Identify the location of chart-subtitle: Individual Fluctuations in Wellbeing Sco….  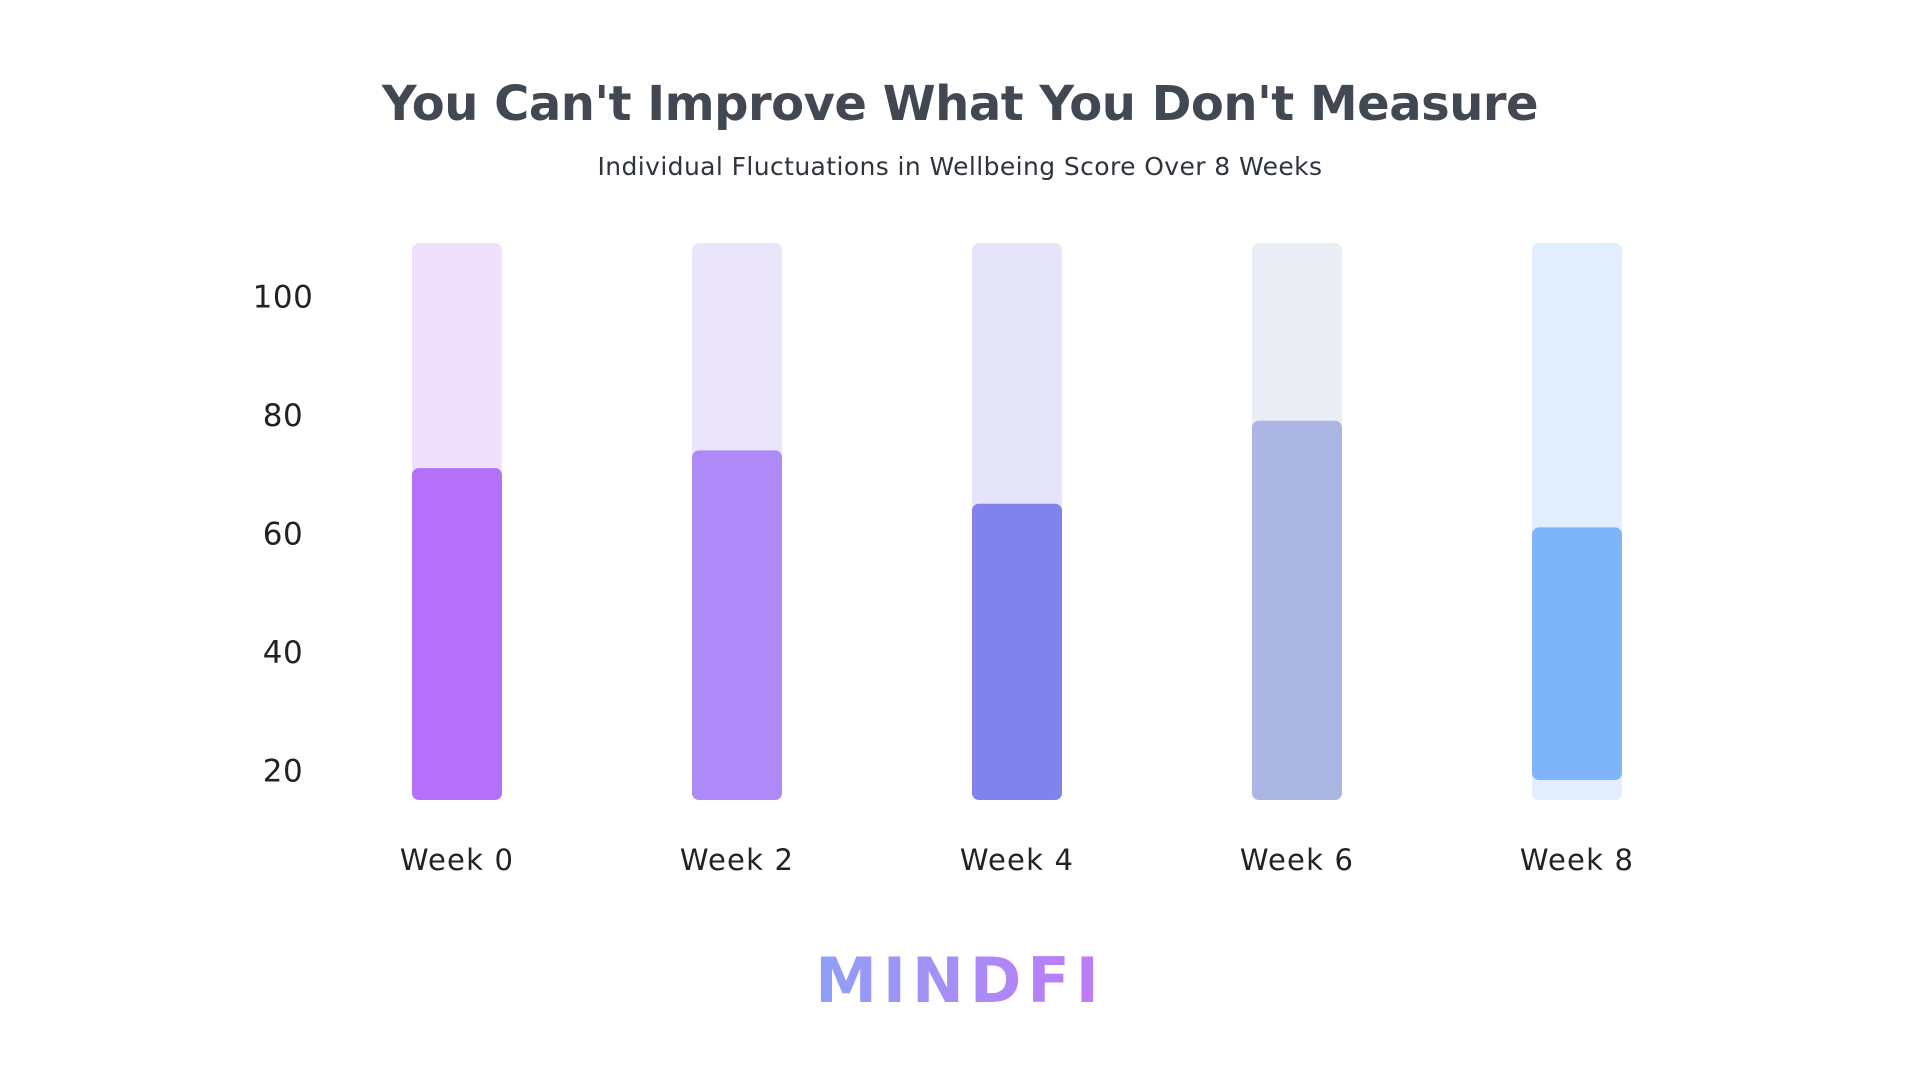
(960, 166).